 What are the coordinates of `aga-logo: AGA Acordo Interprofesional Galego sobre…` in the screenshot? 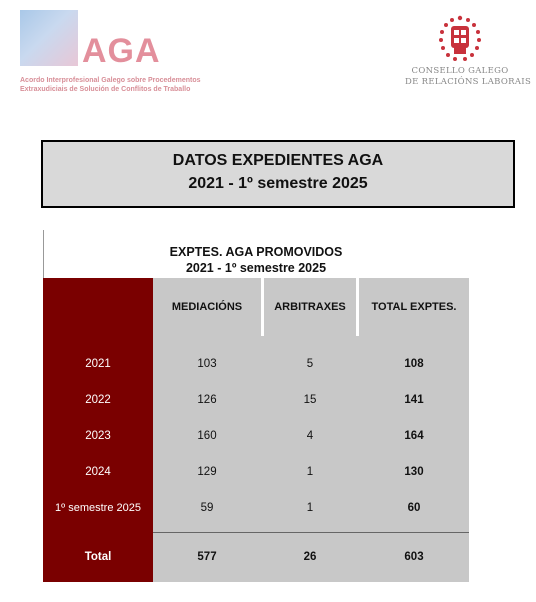 It's located at (110, 52).